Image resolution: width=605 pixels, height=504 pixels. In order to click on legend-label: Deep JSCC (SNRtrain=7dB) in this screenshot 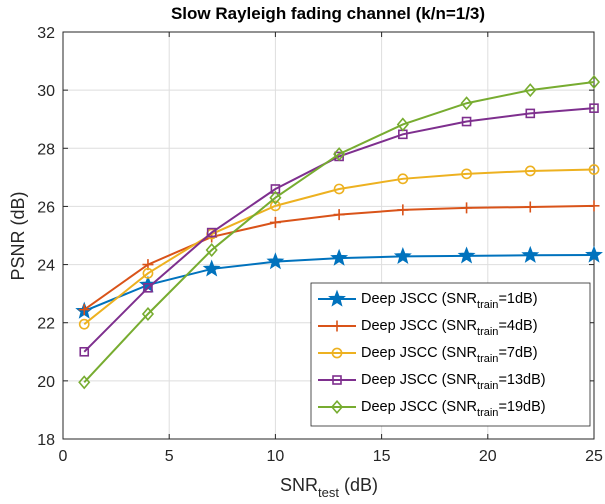, I will do `click(449, 355)`.